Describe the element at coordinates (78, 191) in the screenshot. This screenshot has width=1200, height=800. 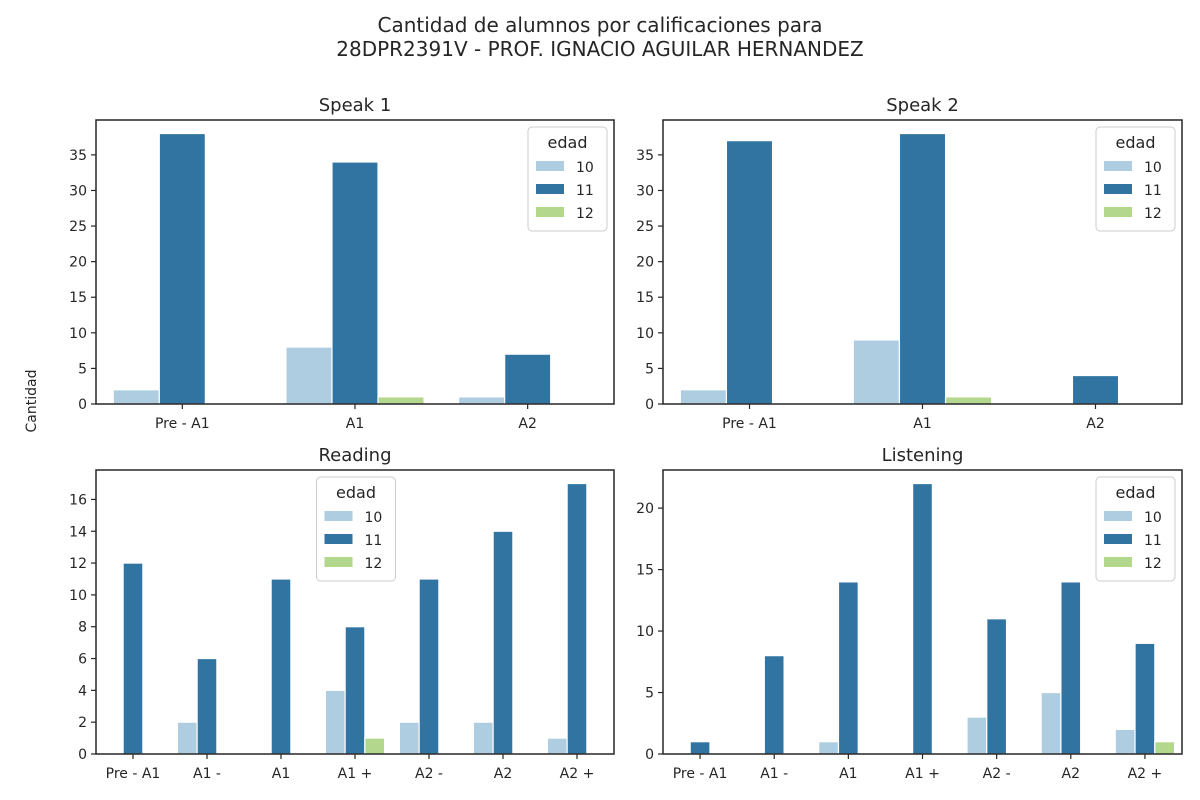
I see `y-tick-label: 30` at that location.